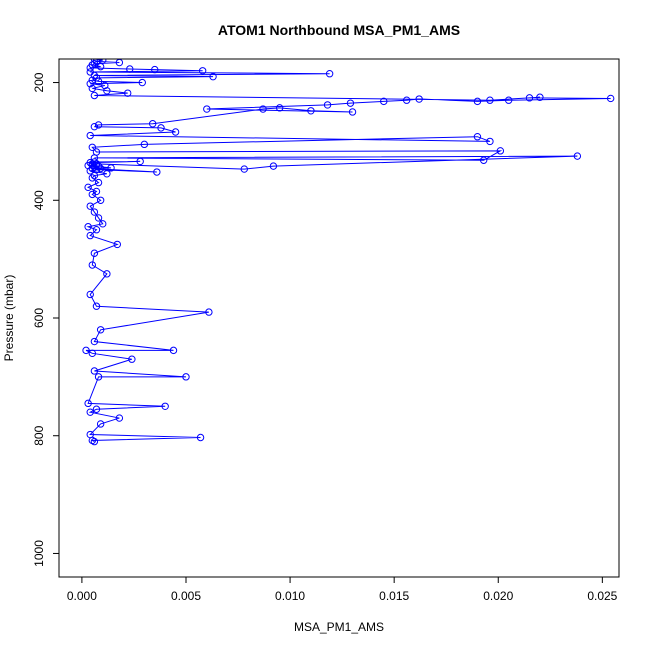  Describe the element at coordinates (290, 596) in the screenshot. I see `x-tick-label: 0.010` at that location.